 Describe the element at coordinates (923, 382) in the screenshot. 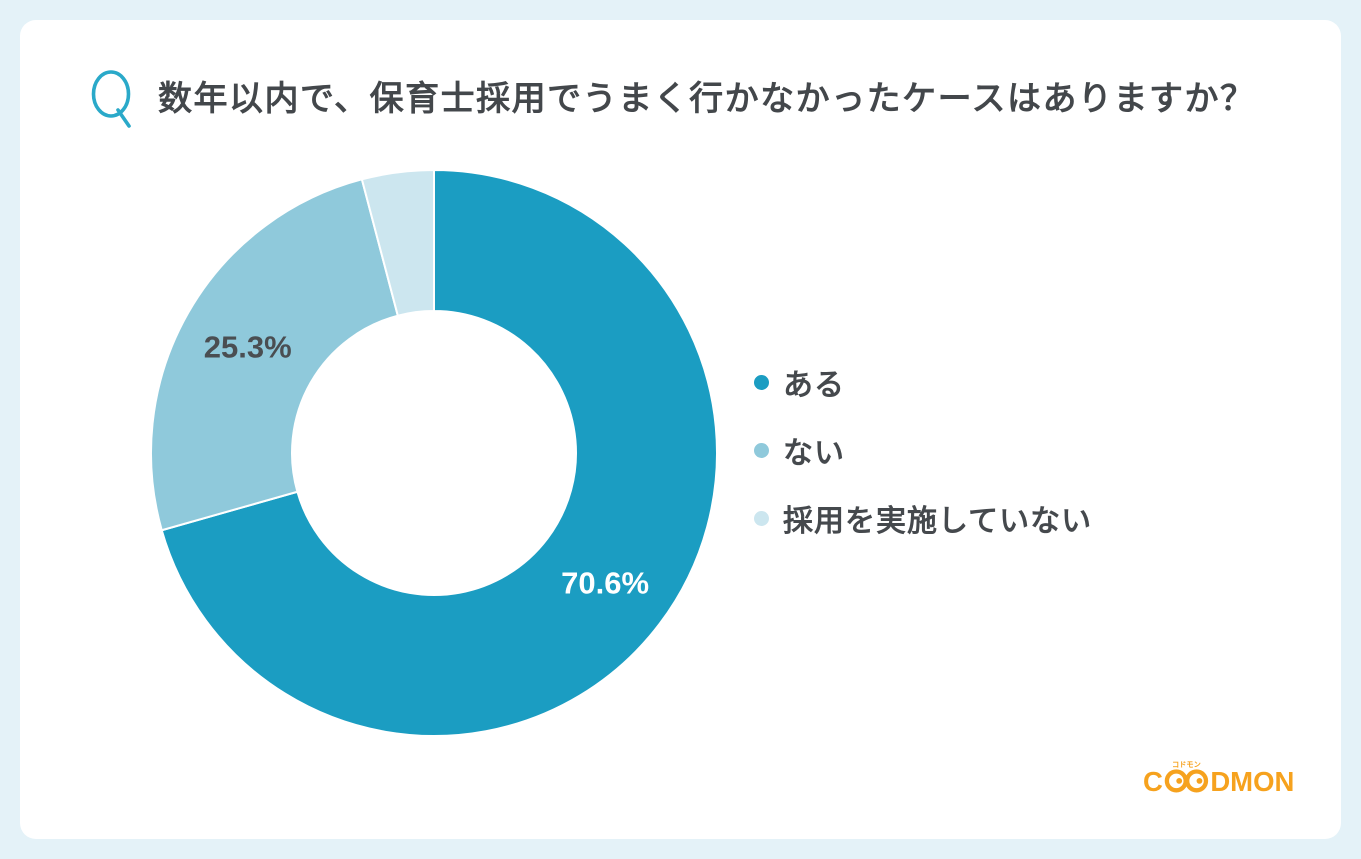

I see `legend-item-aru: ある` at that location.